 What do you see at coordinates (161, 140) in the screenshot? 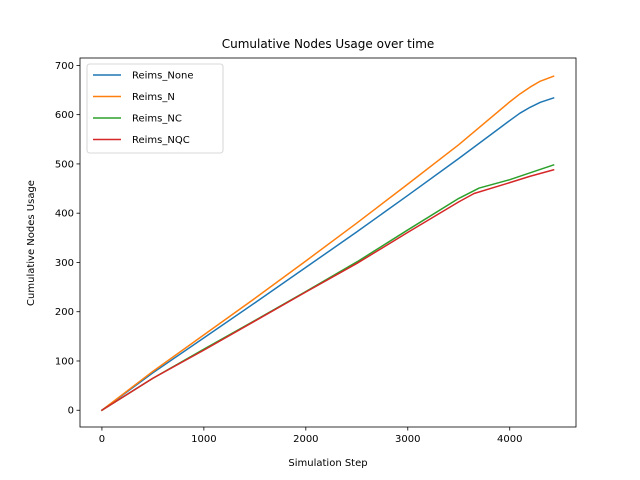
I see `legend-label: Reims_NQC` at bounding box center [161, 140].